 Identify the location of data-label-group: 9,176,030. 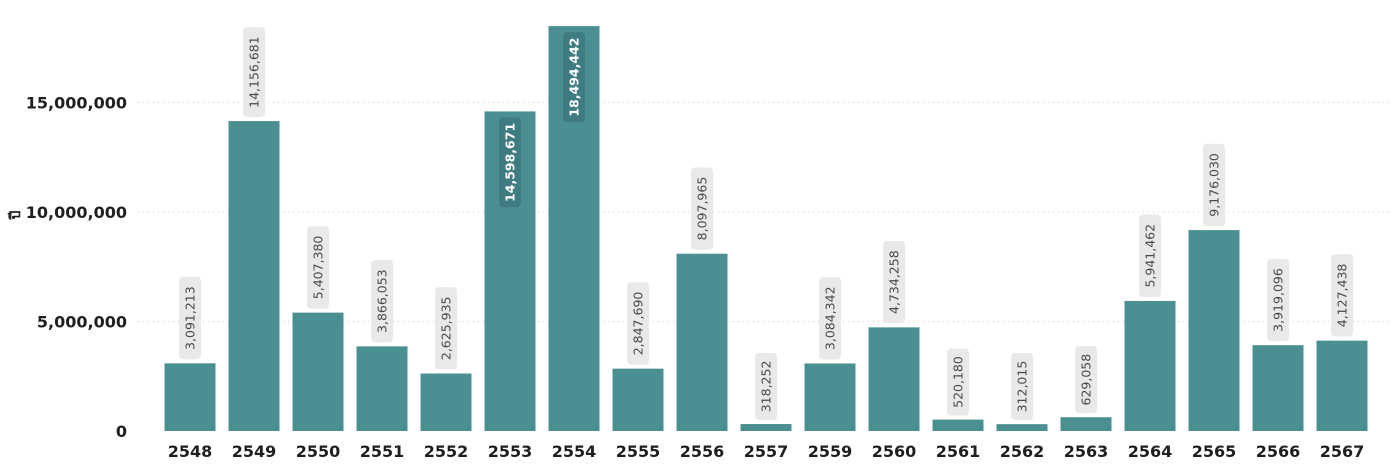
(1214, 185).